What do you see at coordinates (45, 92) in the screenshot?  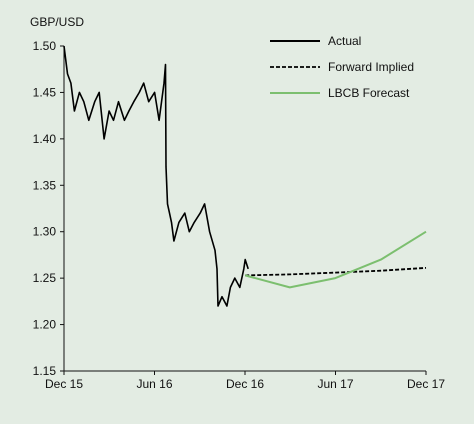 I see `y-tick-label: 1.45` at bounding box center [45, 92].